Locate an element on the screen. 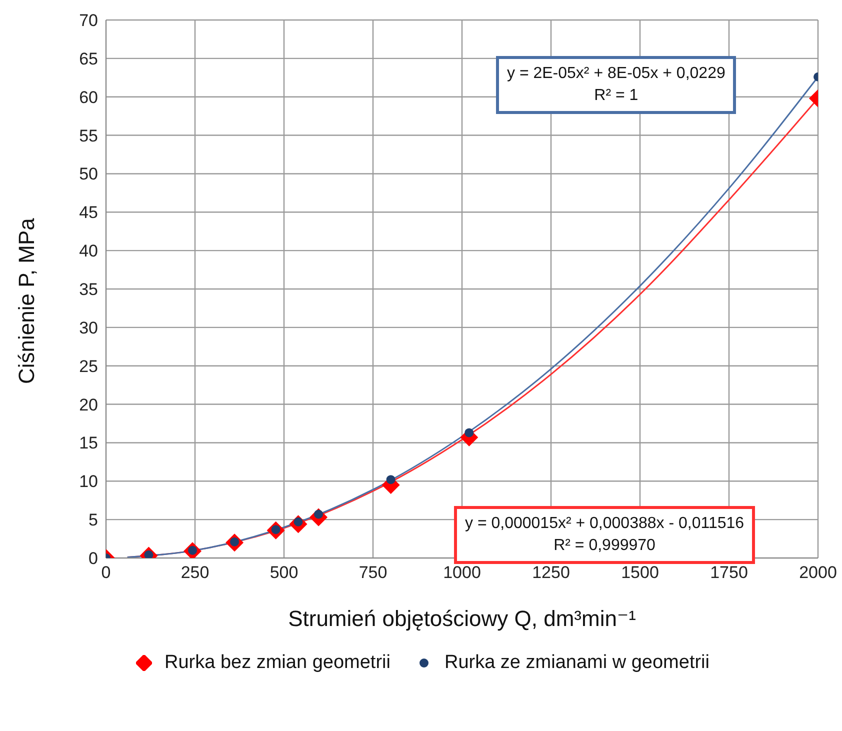 The width and height of the screenshot is (842, 731). y-tick-label: 65 is located at coordinates (88, 58).